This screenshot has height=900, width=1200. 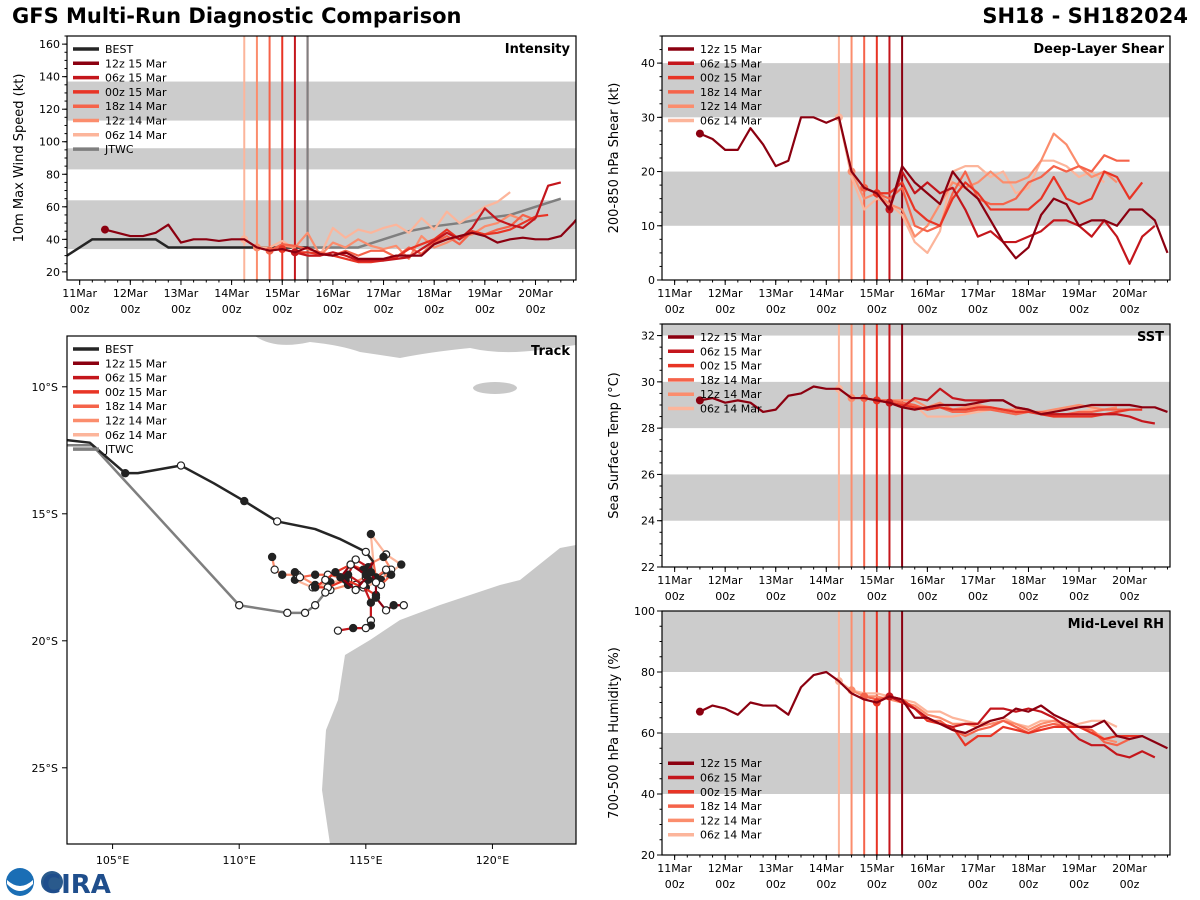 What do you see at coordinates (614, 158) in the screenshot?
I see `y-axis-label: 200-850 hPa Shear (kt)` at bounding box center [614, 158].